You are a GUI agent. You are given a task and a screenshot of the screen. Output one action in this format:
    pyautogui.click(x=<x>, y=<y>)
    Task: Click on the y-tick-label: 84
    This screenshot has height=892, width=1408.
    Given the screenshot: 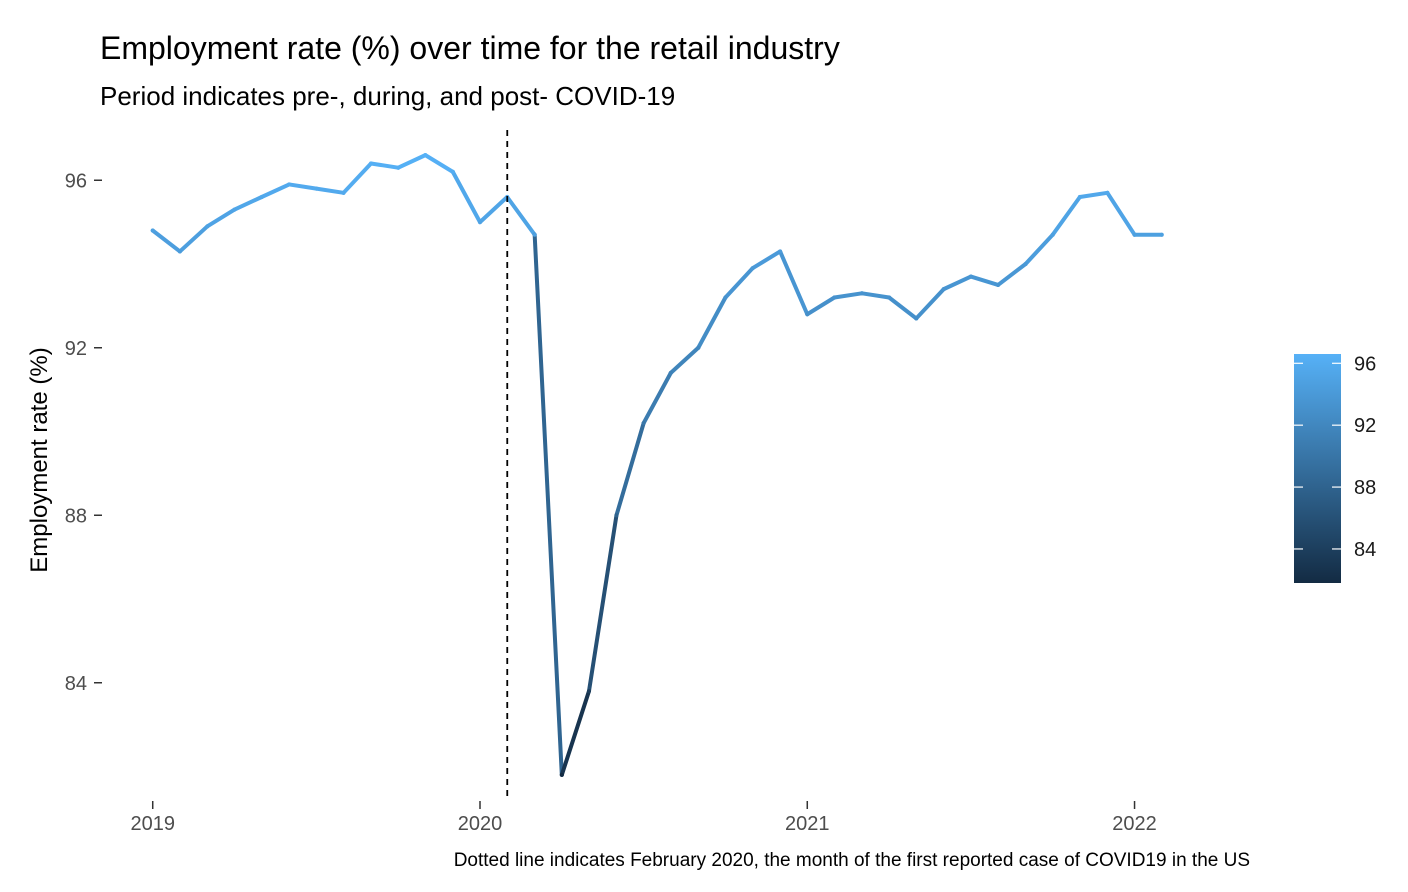 What is the action you would take?
    pyautogui.click(x=76, y=684)
    